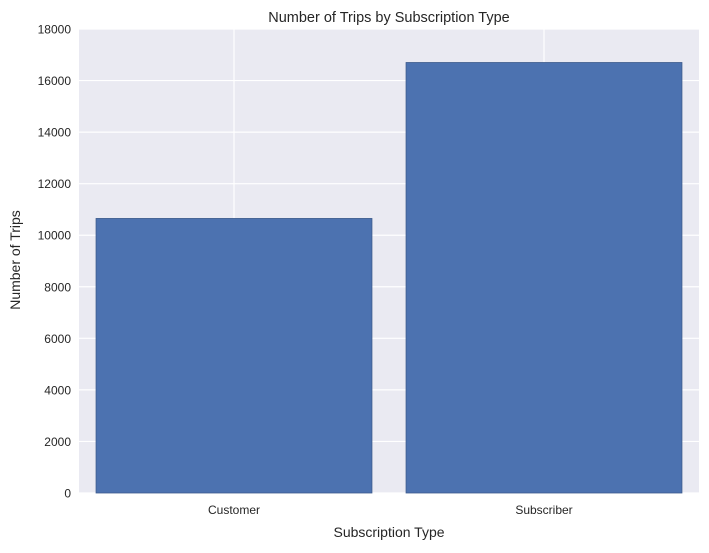 The height and width of the screenshot is (553, 709). Describe the element at coordinates (57, 339) in the screenshot. I see `y-tick-label: 6000` at that location.